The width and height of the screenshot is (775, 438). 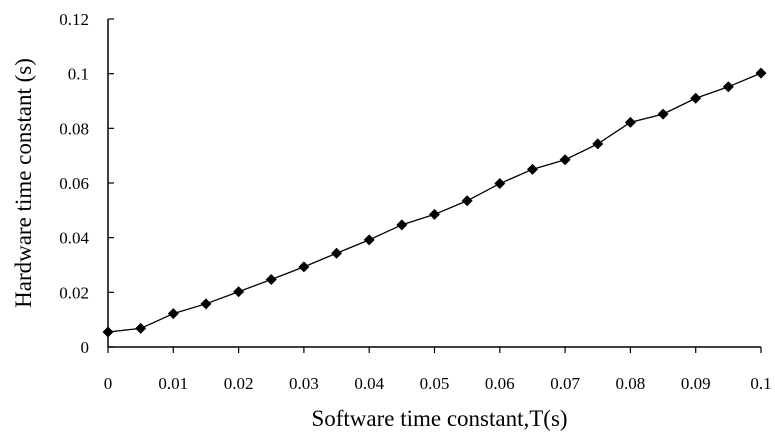 I want to click on x-tick-label: 0.08, so click(x=631, y=383).